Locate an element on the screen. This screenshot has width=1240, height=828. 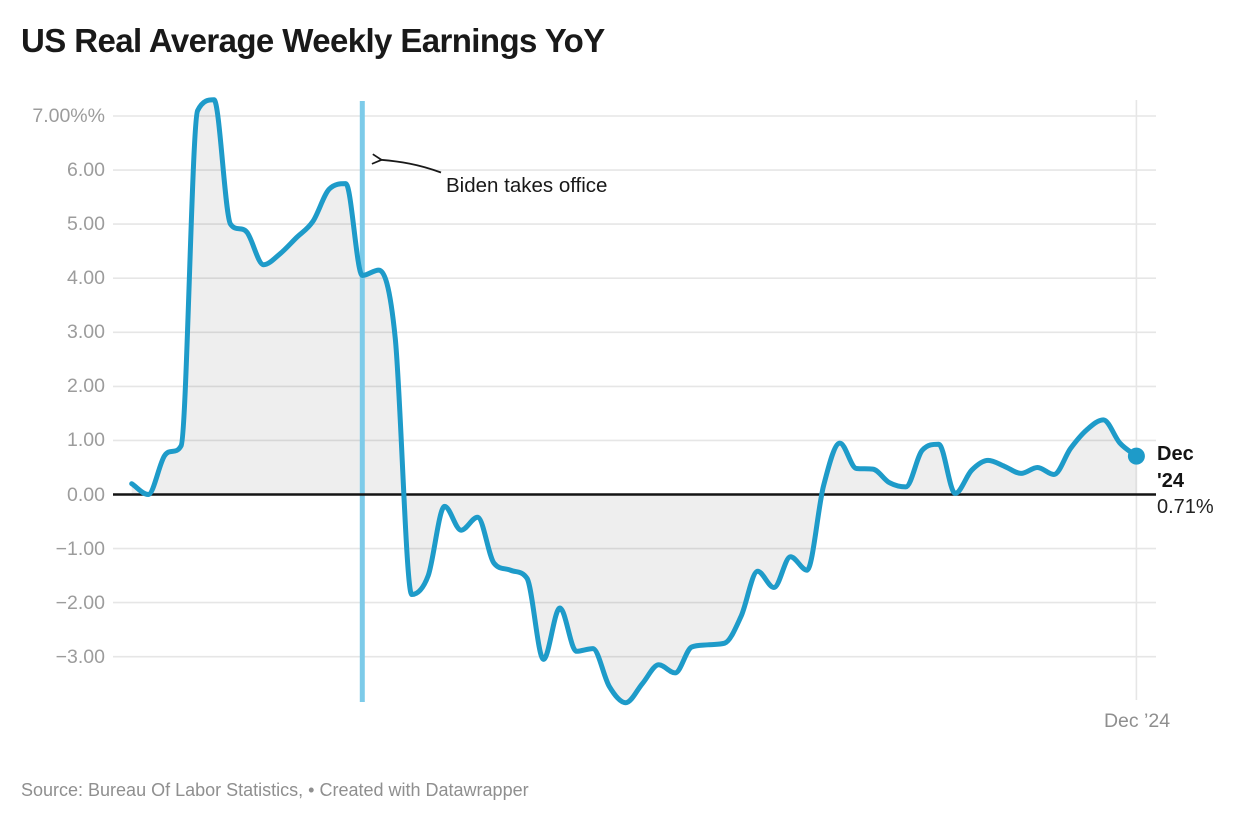
latest-point-value: 0.71% is located at coordinates (1185, 507).